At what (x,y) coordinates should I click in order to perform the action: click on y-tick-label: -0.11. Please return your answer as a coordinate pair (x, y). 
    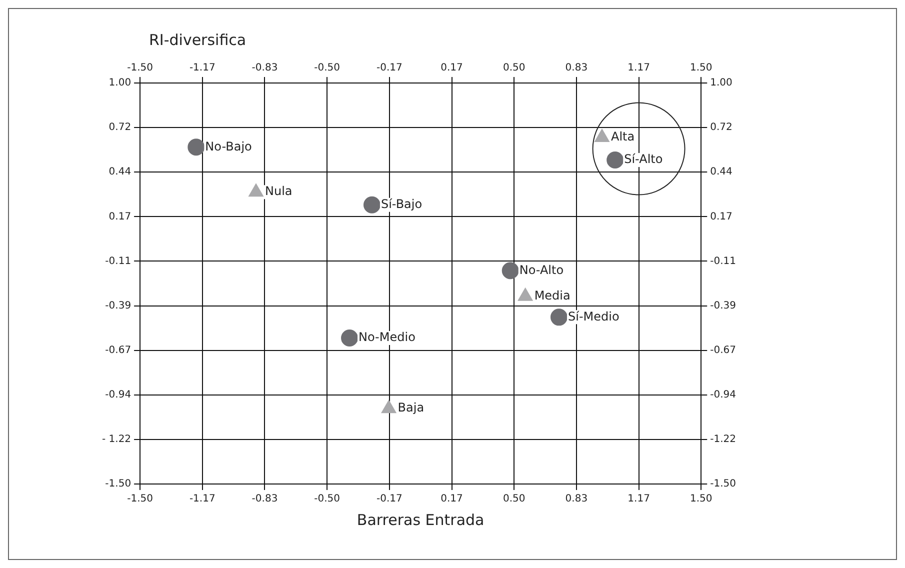
    Looking at the image, I should click on (118, 261).